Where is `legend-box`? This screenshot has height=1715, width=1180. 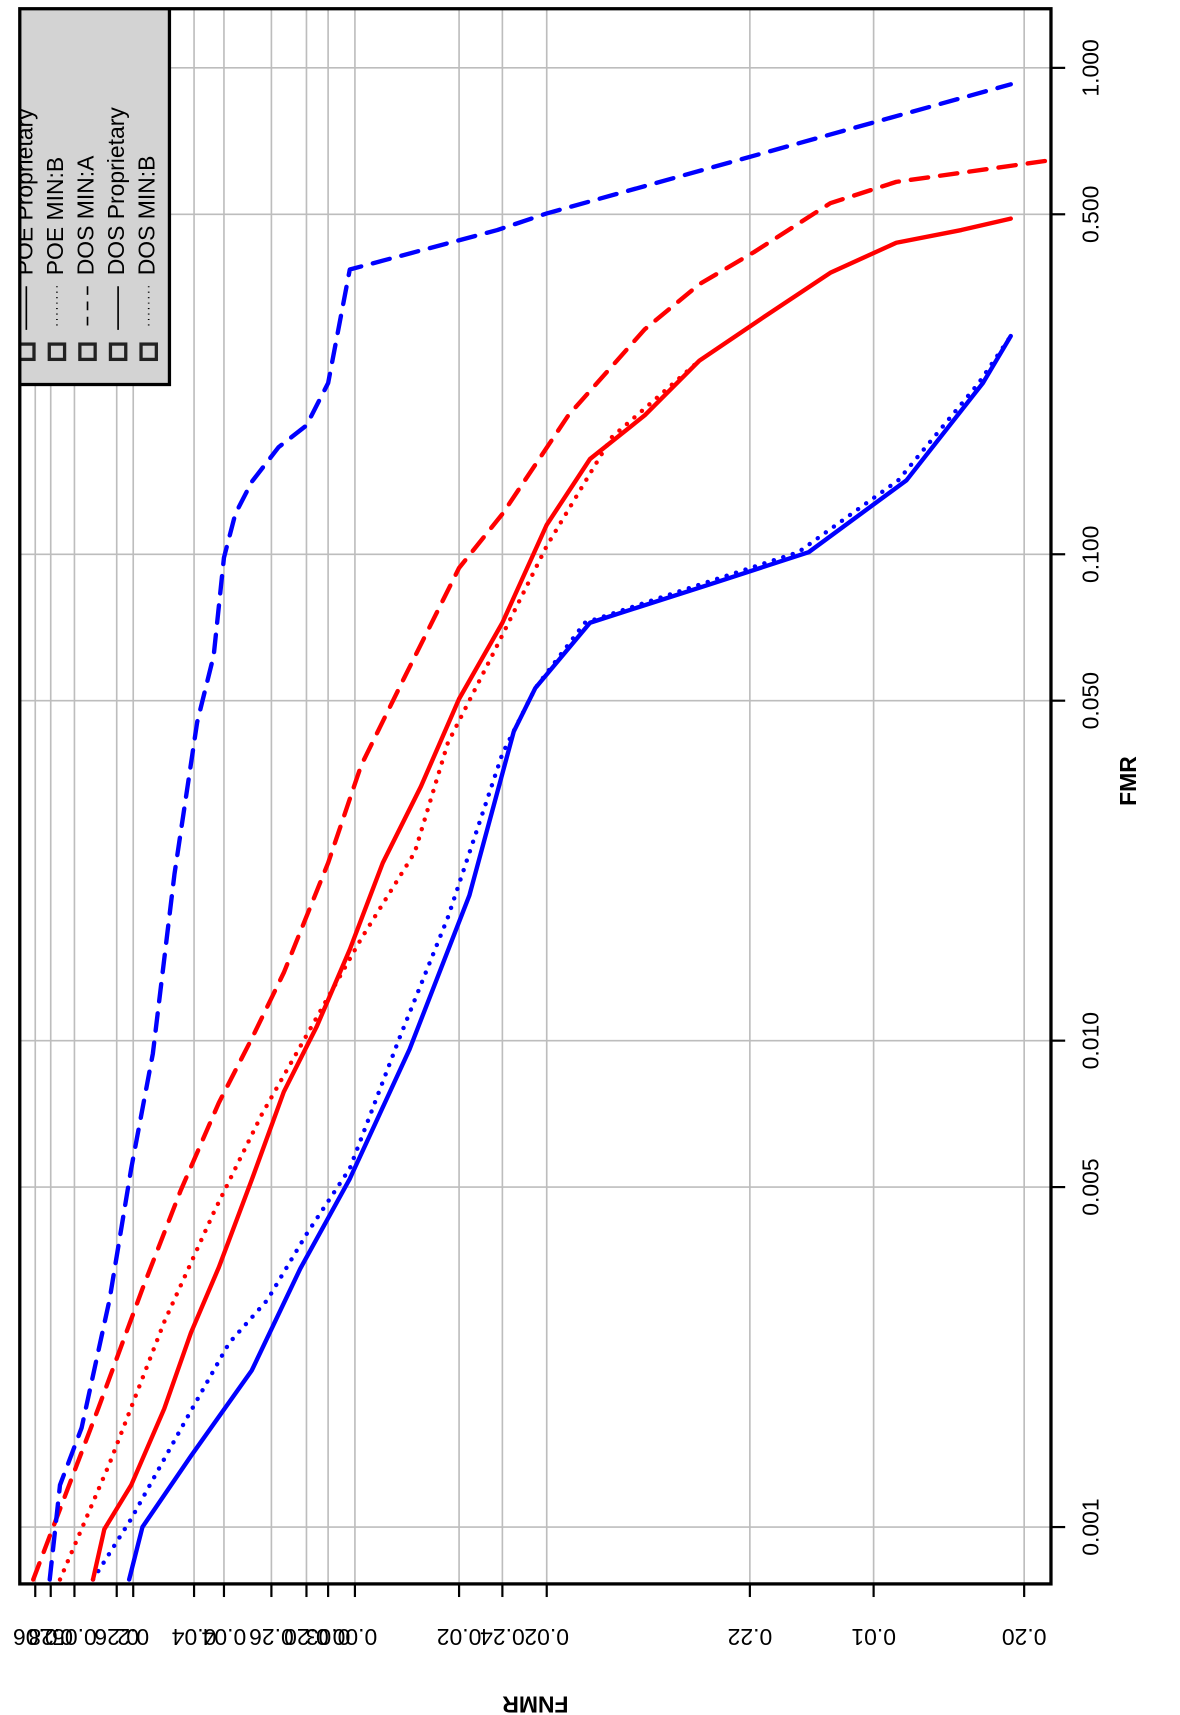
legend-box is located at coordinates (95, 197).